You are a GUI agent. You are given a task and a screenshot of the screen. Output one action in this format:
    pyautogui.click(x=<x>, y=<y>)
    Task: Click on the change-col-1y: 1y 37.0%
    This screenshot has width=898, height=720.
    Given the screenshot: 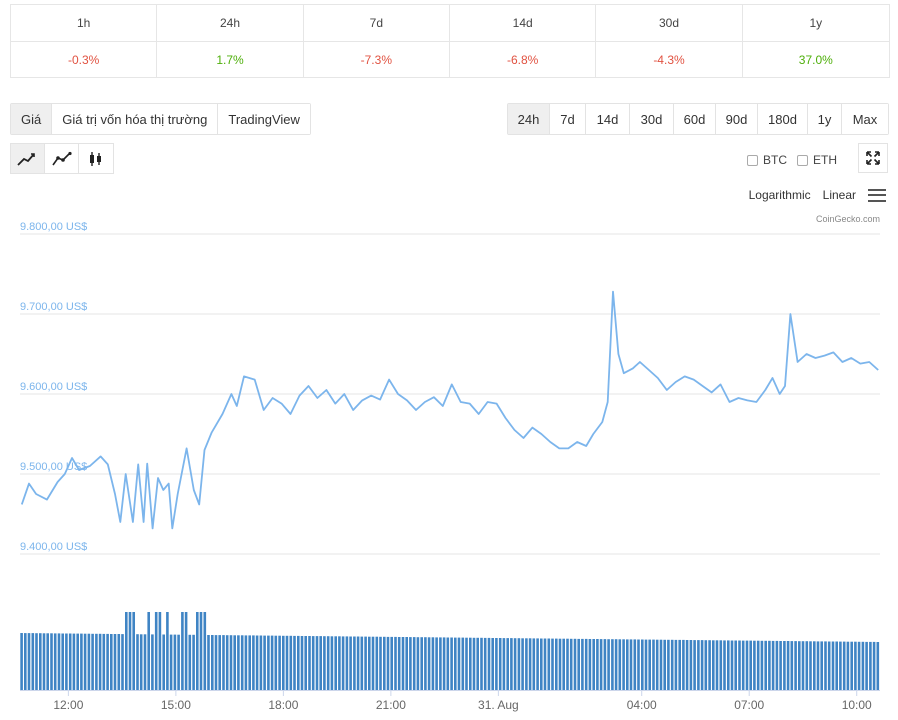 What is the action you would take?
    pyautogui.click(x=815, y=41)
    